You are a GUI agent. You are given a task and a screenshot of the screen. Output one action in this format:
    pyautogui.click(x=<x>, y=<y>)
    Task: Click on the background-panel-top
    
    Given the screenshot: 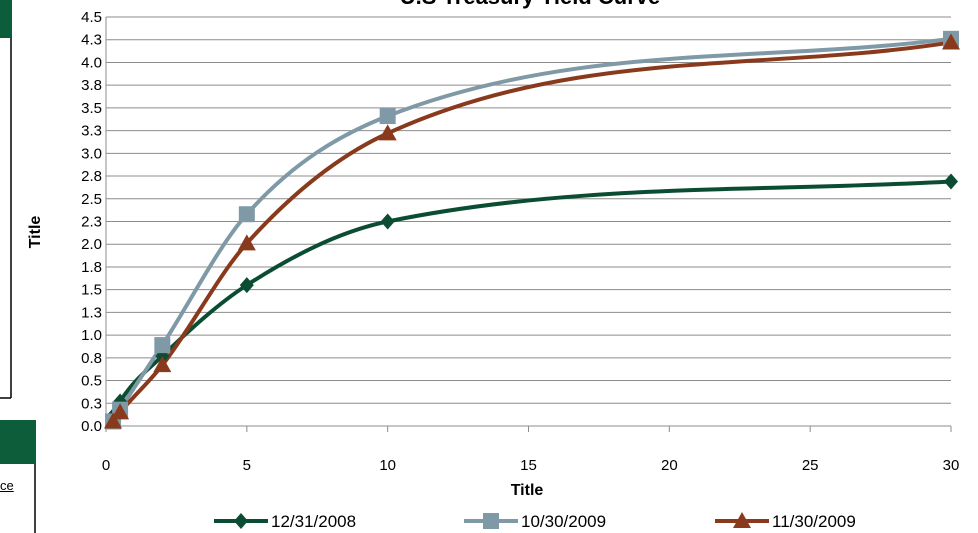 What is the action you would take?
    pyautogui.click(x=6, y=19)
    